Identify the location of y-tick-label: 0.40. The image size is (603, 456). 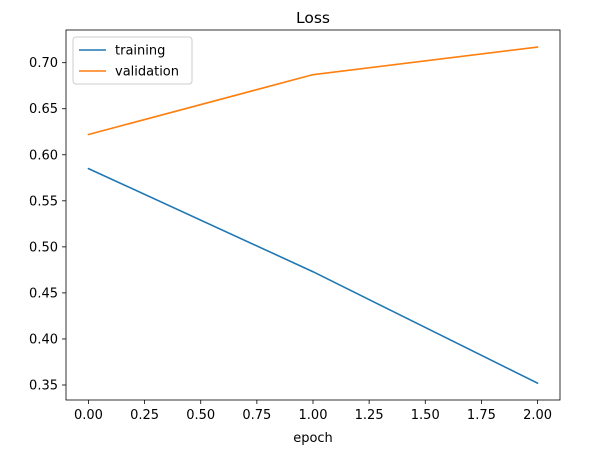
(43, 339).